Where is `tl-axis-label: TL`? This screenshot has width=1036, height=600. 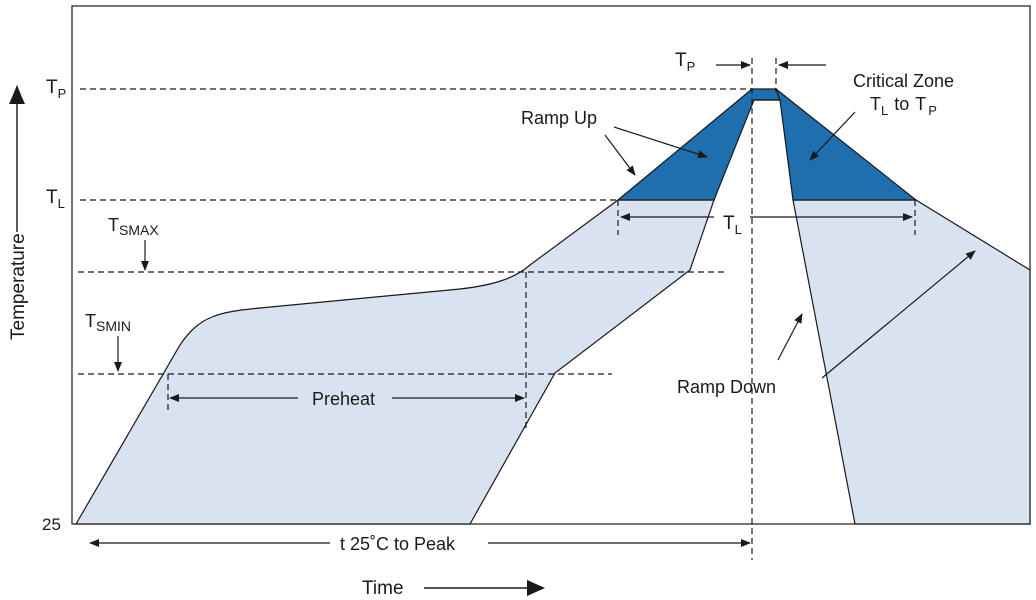
tl-axis-label: TL is located at coordinates (55, 199).